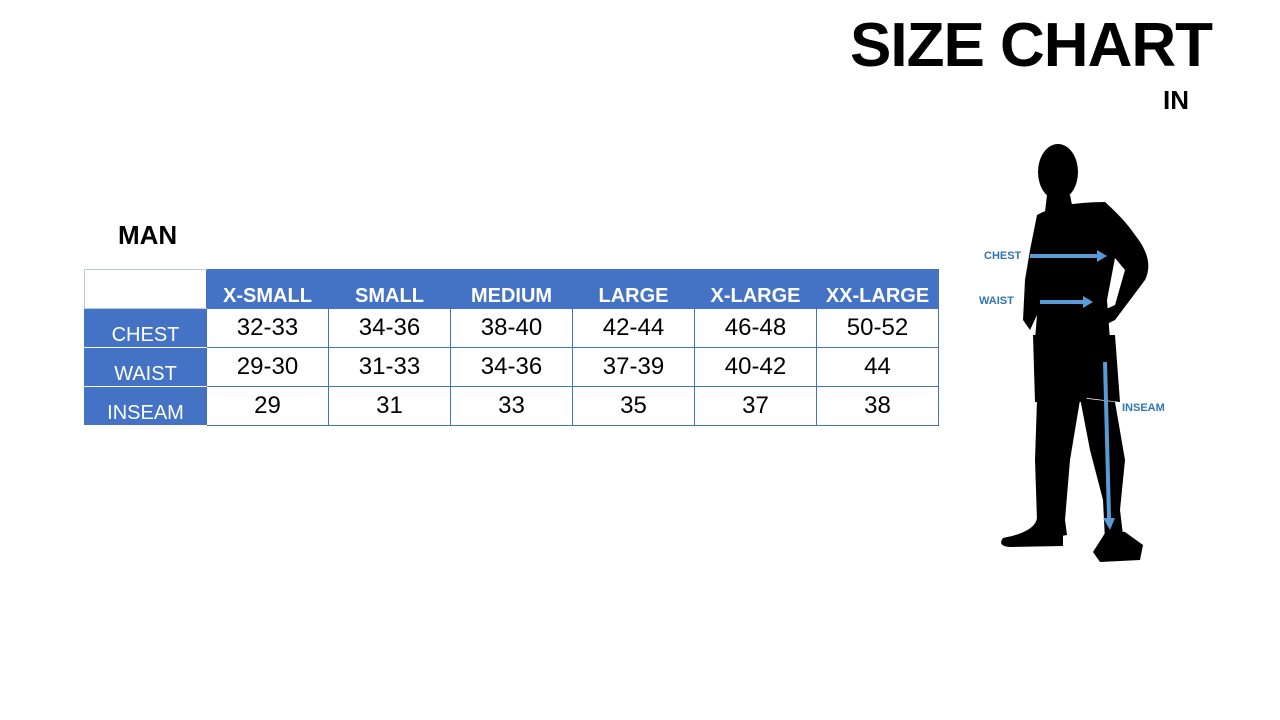  I want to click on cell: 35, so click(633, 406).